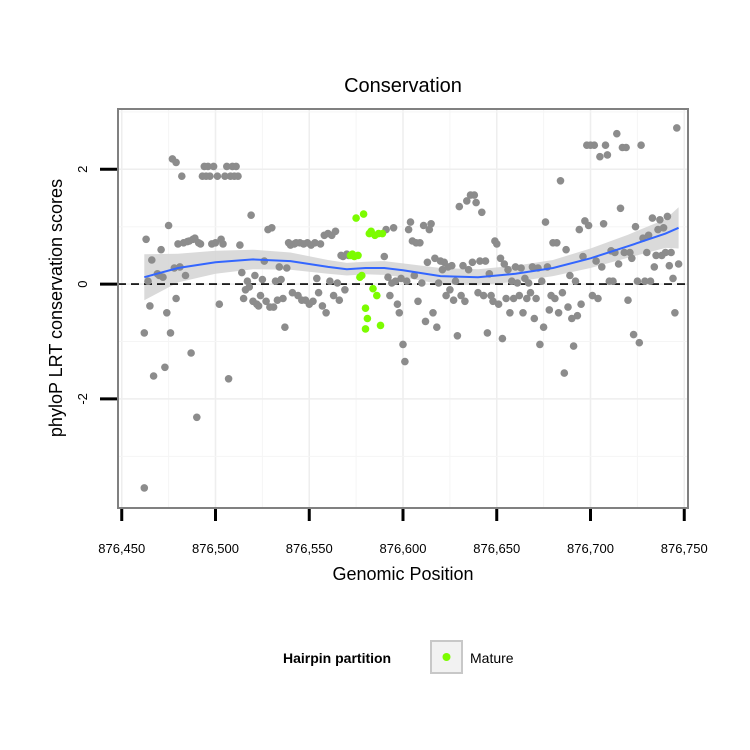 This screenshot has width=750, height=750. Describe the element at coordinates (492, 658) in the screenshot. I see `legend-label-mature: Mature` at that location.